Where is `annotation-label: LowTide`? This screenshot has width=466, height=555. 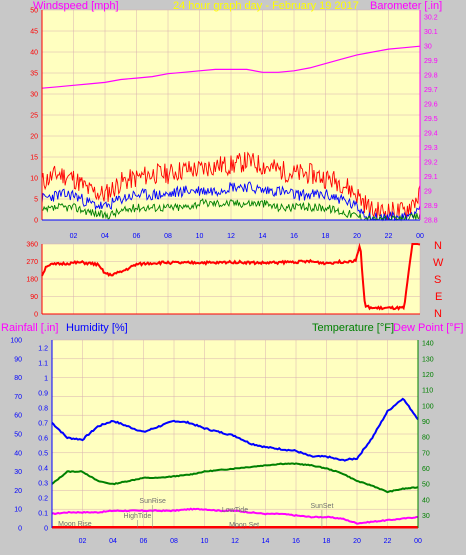
annotation-label: LowTide is located at coordinates (235, 510).